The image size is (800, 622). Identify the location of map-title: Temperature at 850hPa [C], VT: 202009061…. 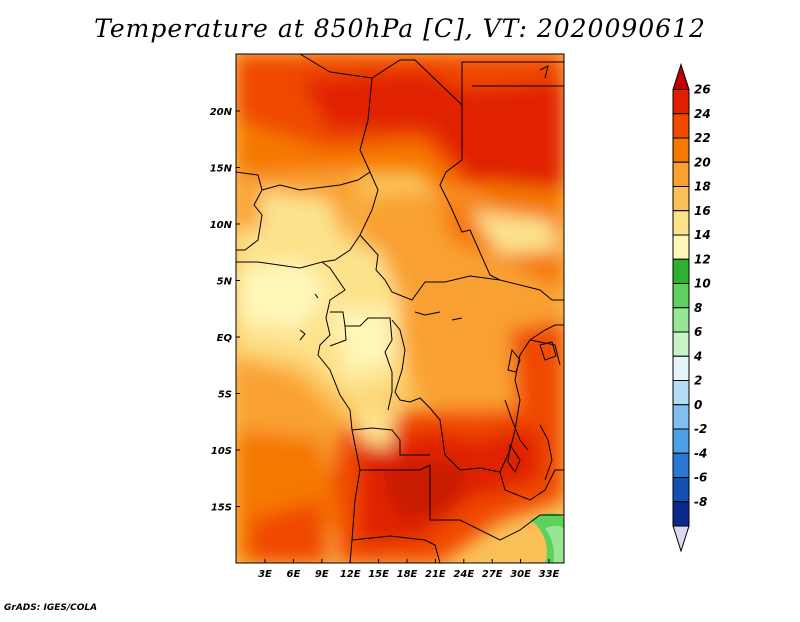
(400, 28).